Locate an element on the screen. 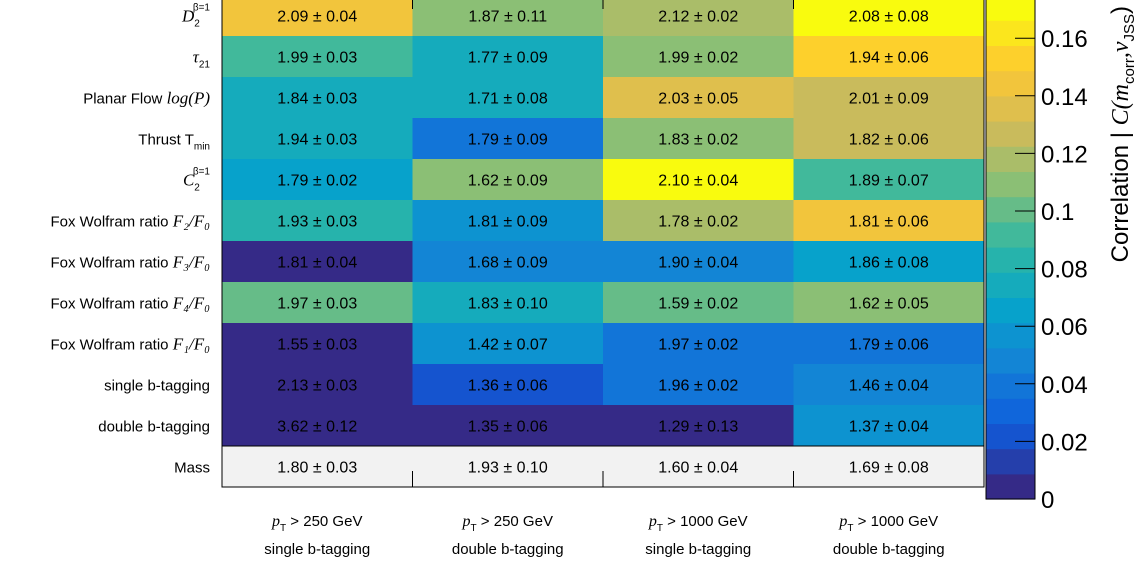 This screenshot has height=564, width=1145. cell-value-label: 1.55 ± 0.03 is located at coordinates (317, 345).